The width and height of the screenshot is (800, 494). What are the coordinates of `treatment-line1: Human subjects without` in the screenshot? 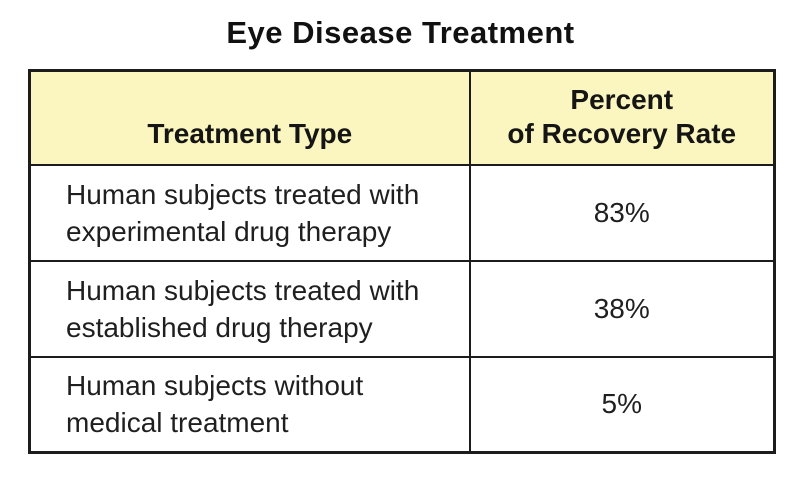 It's located at (215, 386).